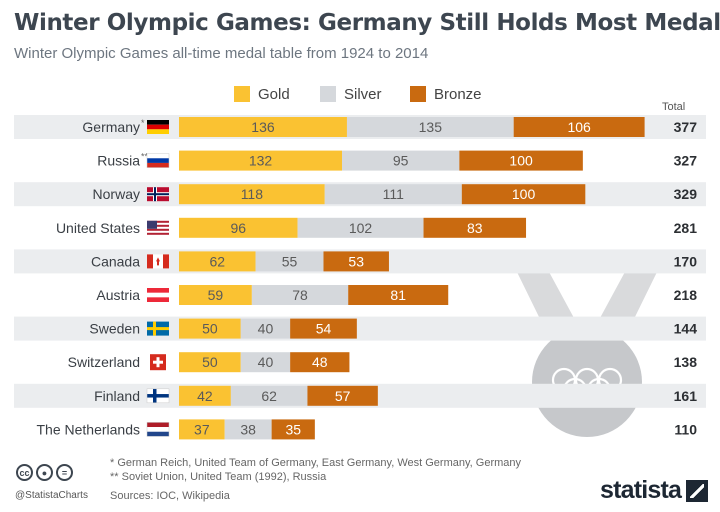  What do you see at coordinates (248, 429) in the screenshot?
I see `bar-silver-the-netherlands` at bounding box center [248, 429].